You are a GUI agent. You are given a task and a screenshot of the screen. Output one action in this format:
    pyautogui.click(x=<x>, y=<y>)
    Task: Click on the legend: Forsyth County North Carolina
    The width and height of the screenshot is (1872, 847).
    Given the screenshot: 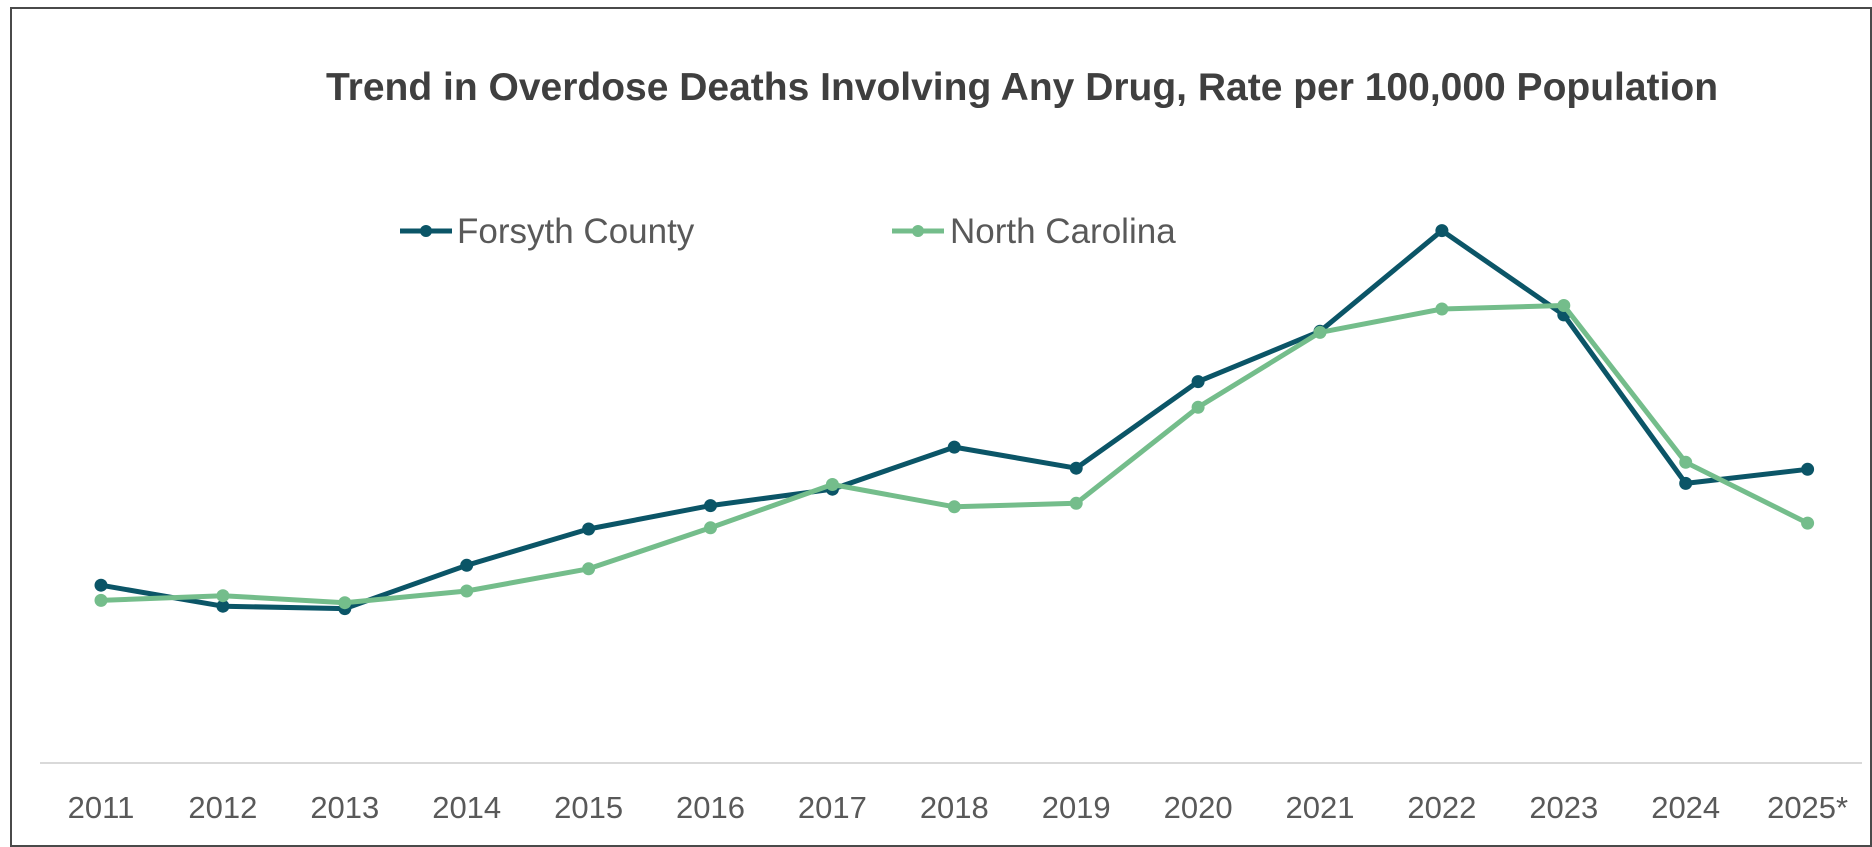 What is the action you would take?
    pyautogui.click(x=788, y=231)
    